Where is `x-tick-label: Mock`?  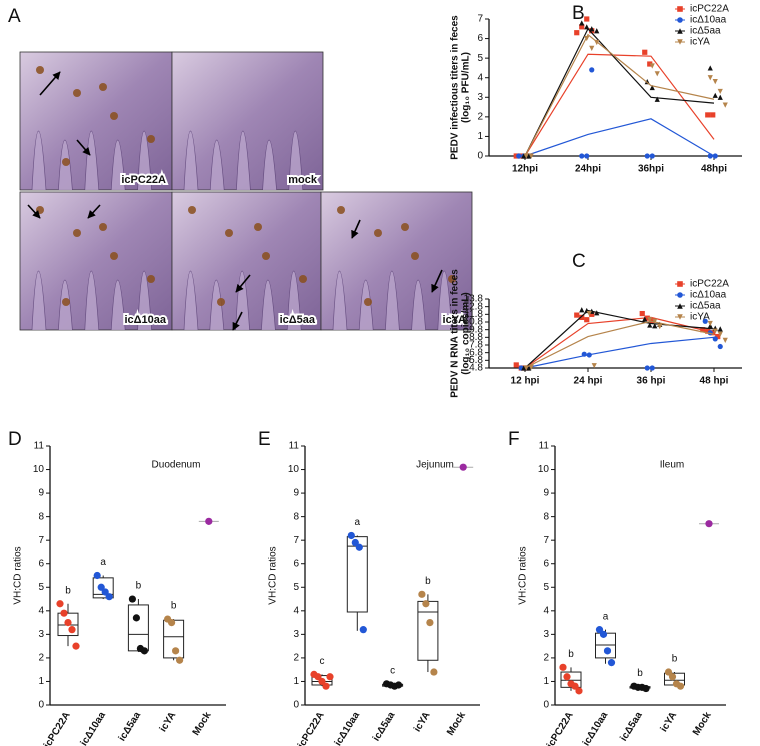
x-tick-label: Mock is located at coordinates (702, 724).